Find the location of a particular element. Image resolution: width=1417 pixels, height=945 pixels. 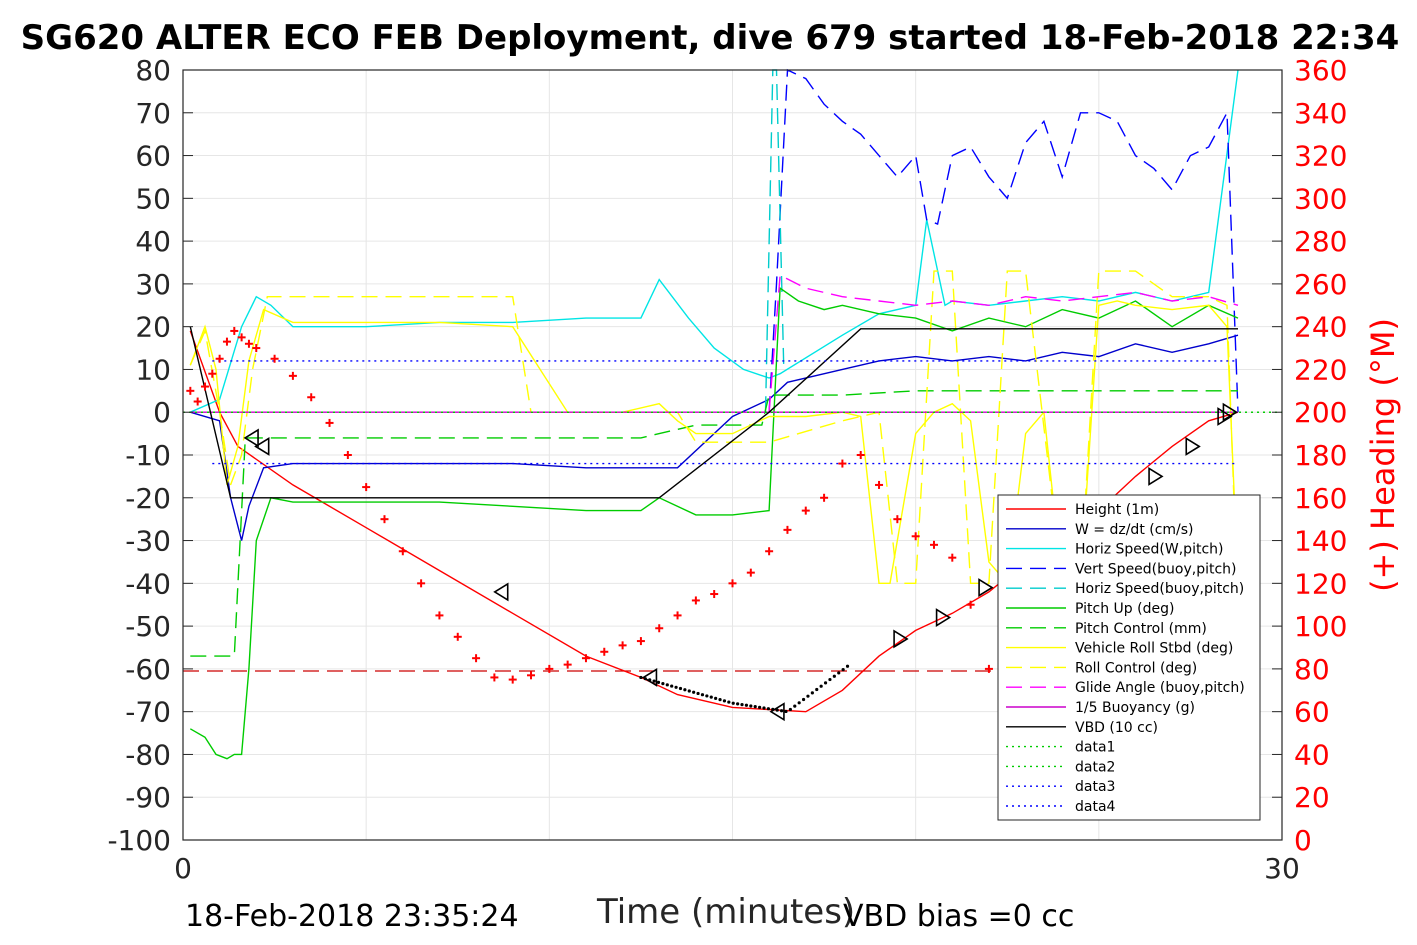

x-axis-label: Time (minutes) is located at coordinates (726, 912).